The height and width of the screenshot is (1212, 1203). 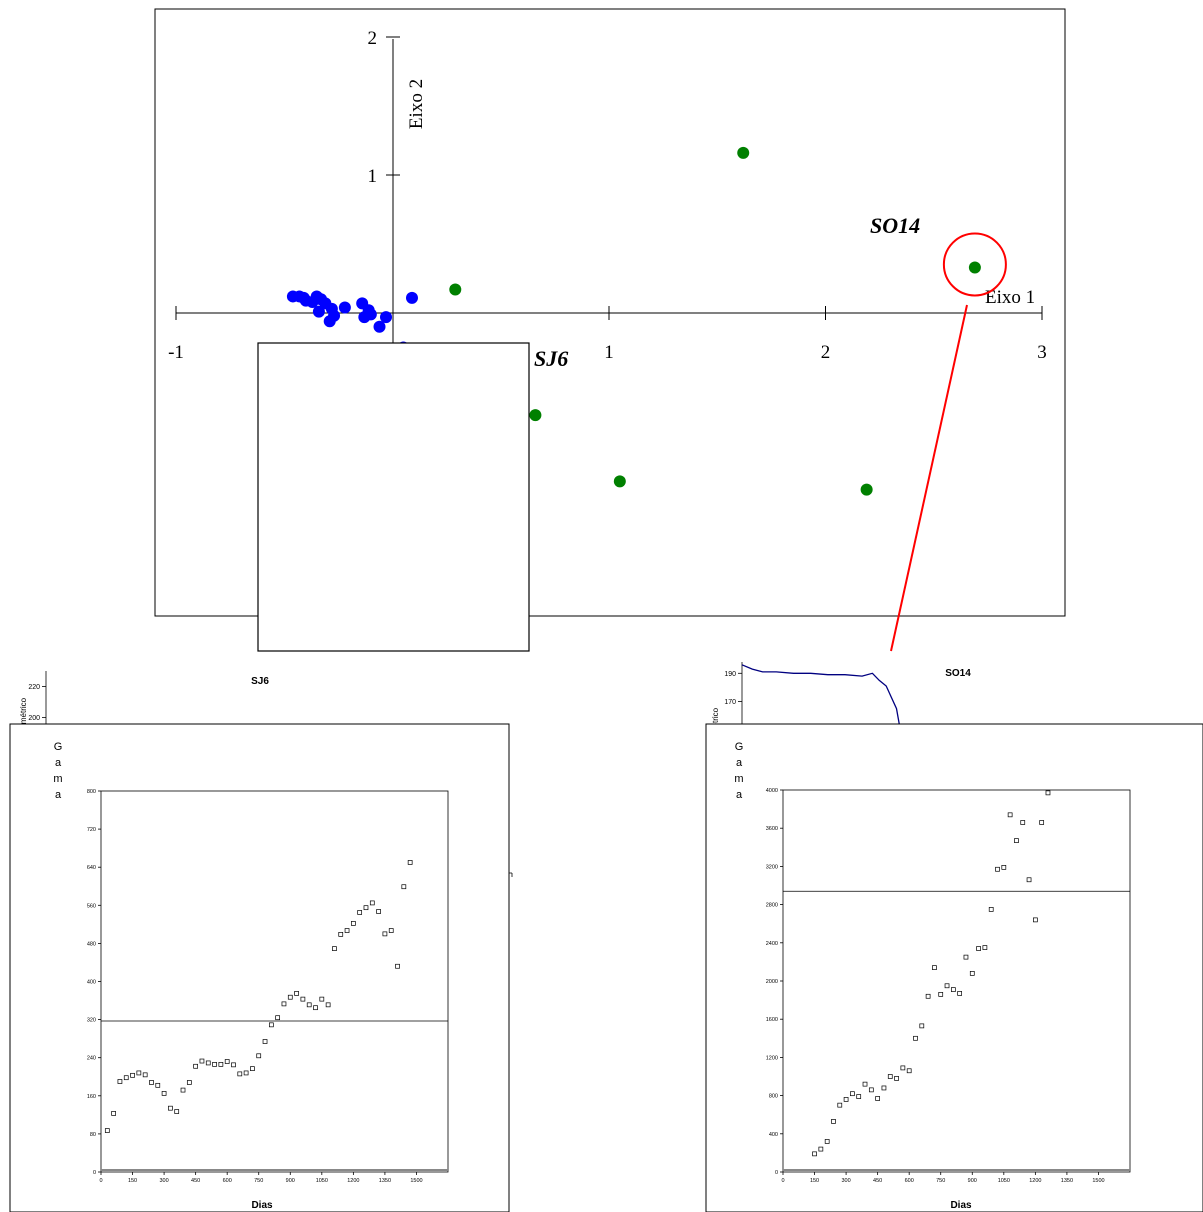 I want to click on so14-gamma-x-tick-label: 1200, so click(x=1035, y=1181).